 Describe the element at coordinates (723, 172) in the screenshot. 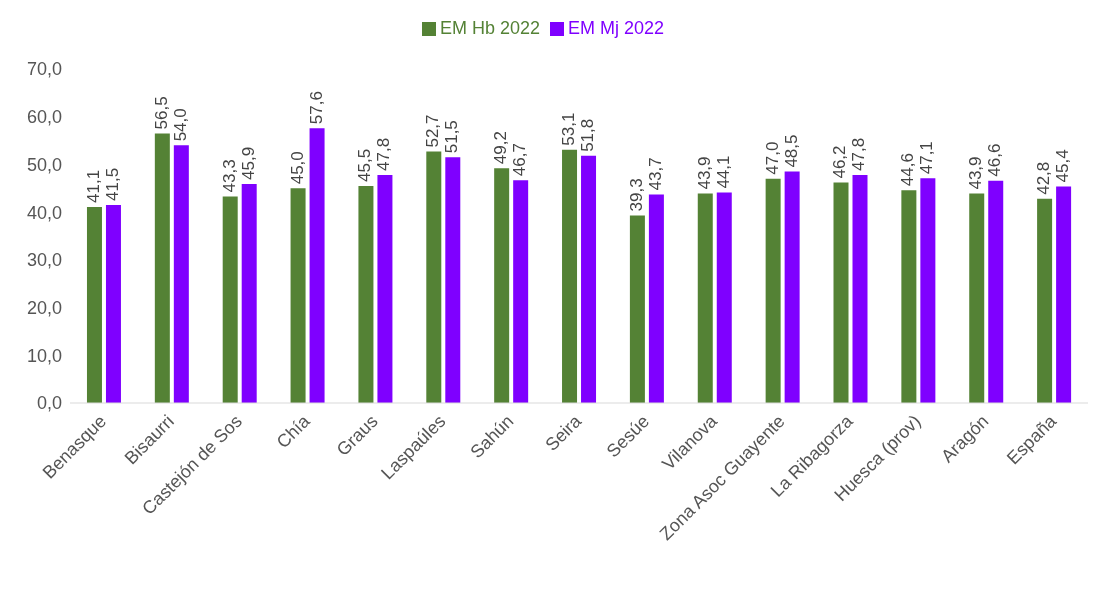

I see `data-label: 44,1` at that location.